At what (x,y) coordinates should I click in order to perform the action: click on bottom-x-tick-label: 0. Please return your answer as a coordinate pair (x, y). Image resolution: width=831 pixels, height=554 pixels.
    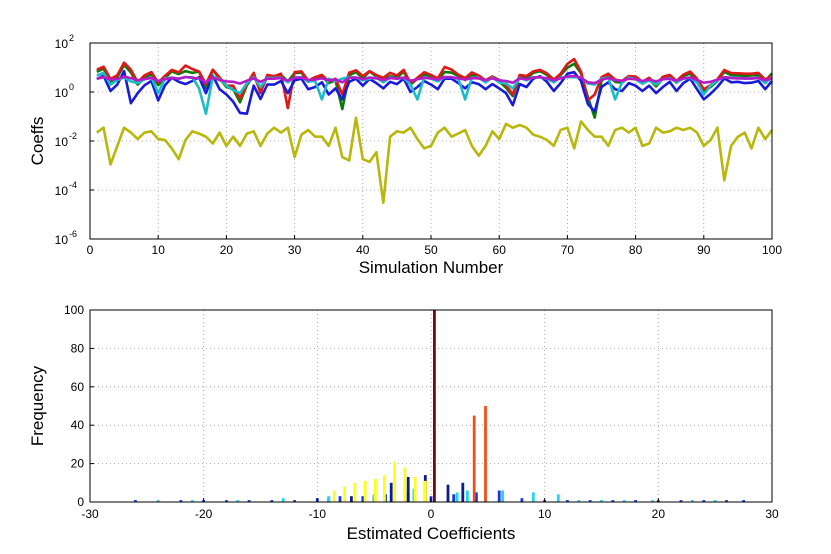
    Looking at the image, I should click on (431, 514).